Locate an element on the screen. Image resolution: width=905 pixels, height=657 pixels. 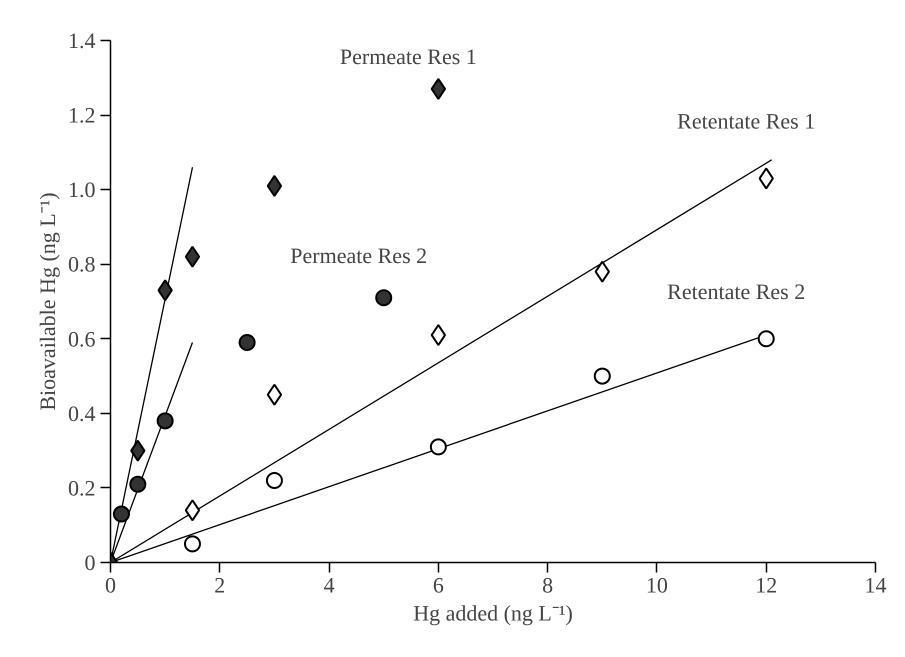
x-tick-label: 12 is located at coordinates (766, 585).